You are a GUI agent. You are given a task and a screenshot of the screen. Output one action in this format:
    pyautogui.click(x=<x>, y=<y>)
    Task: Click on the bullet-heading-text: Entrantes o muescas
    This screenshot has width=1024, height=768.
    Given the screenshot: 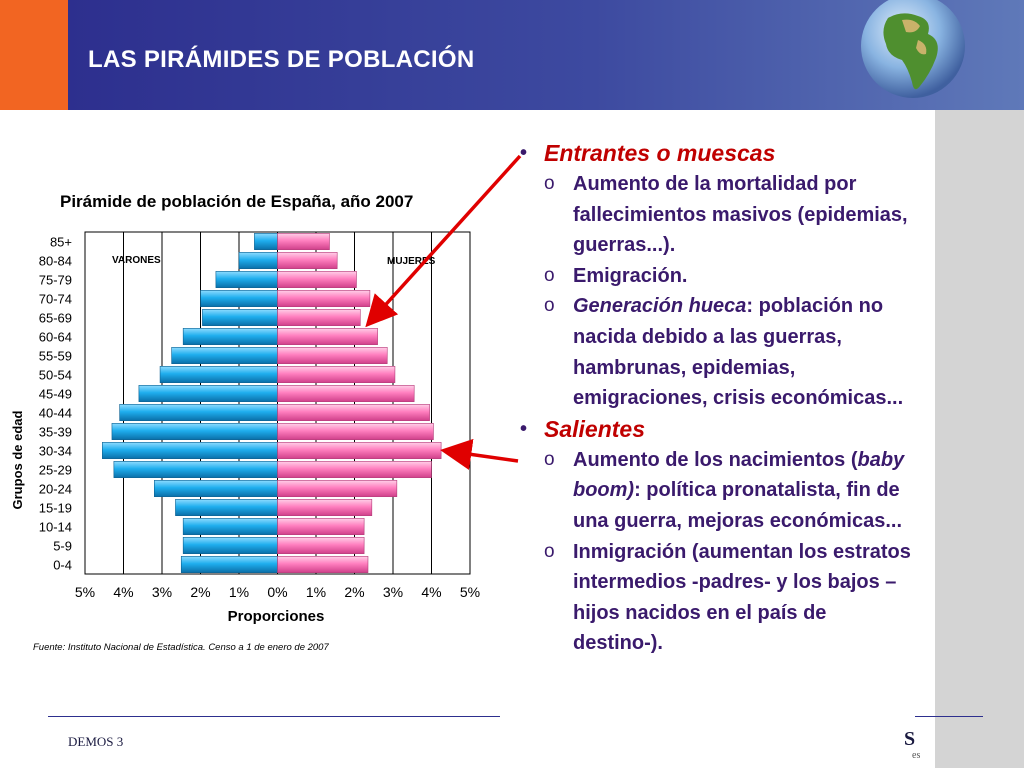 What is the action you would take?
    pyautogui.click(x=660, y=153)
    